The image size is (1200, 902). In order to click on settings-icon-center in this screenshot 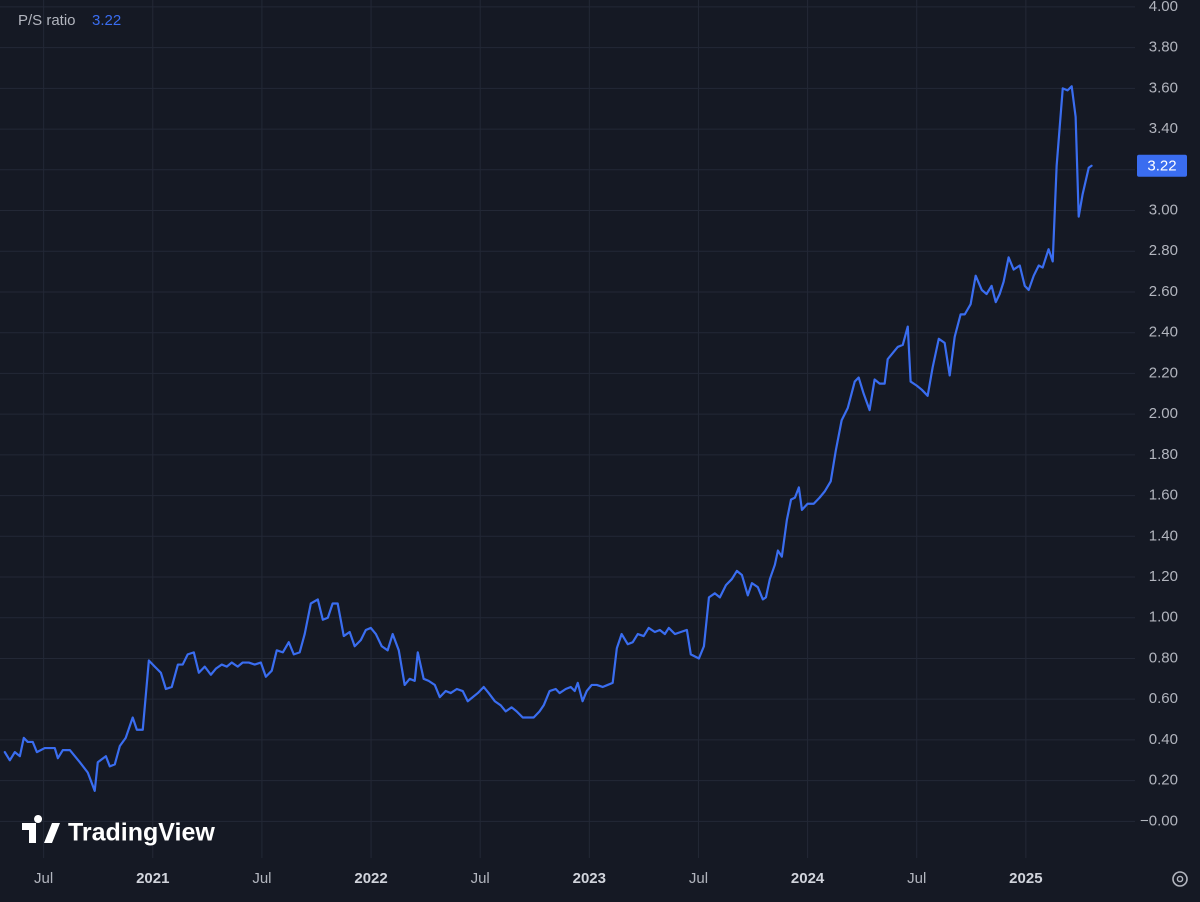, I will do `click(1180, 879)`.